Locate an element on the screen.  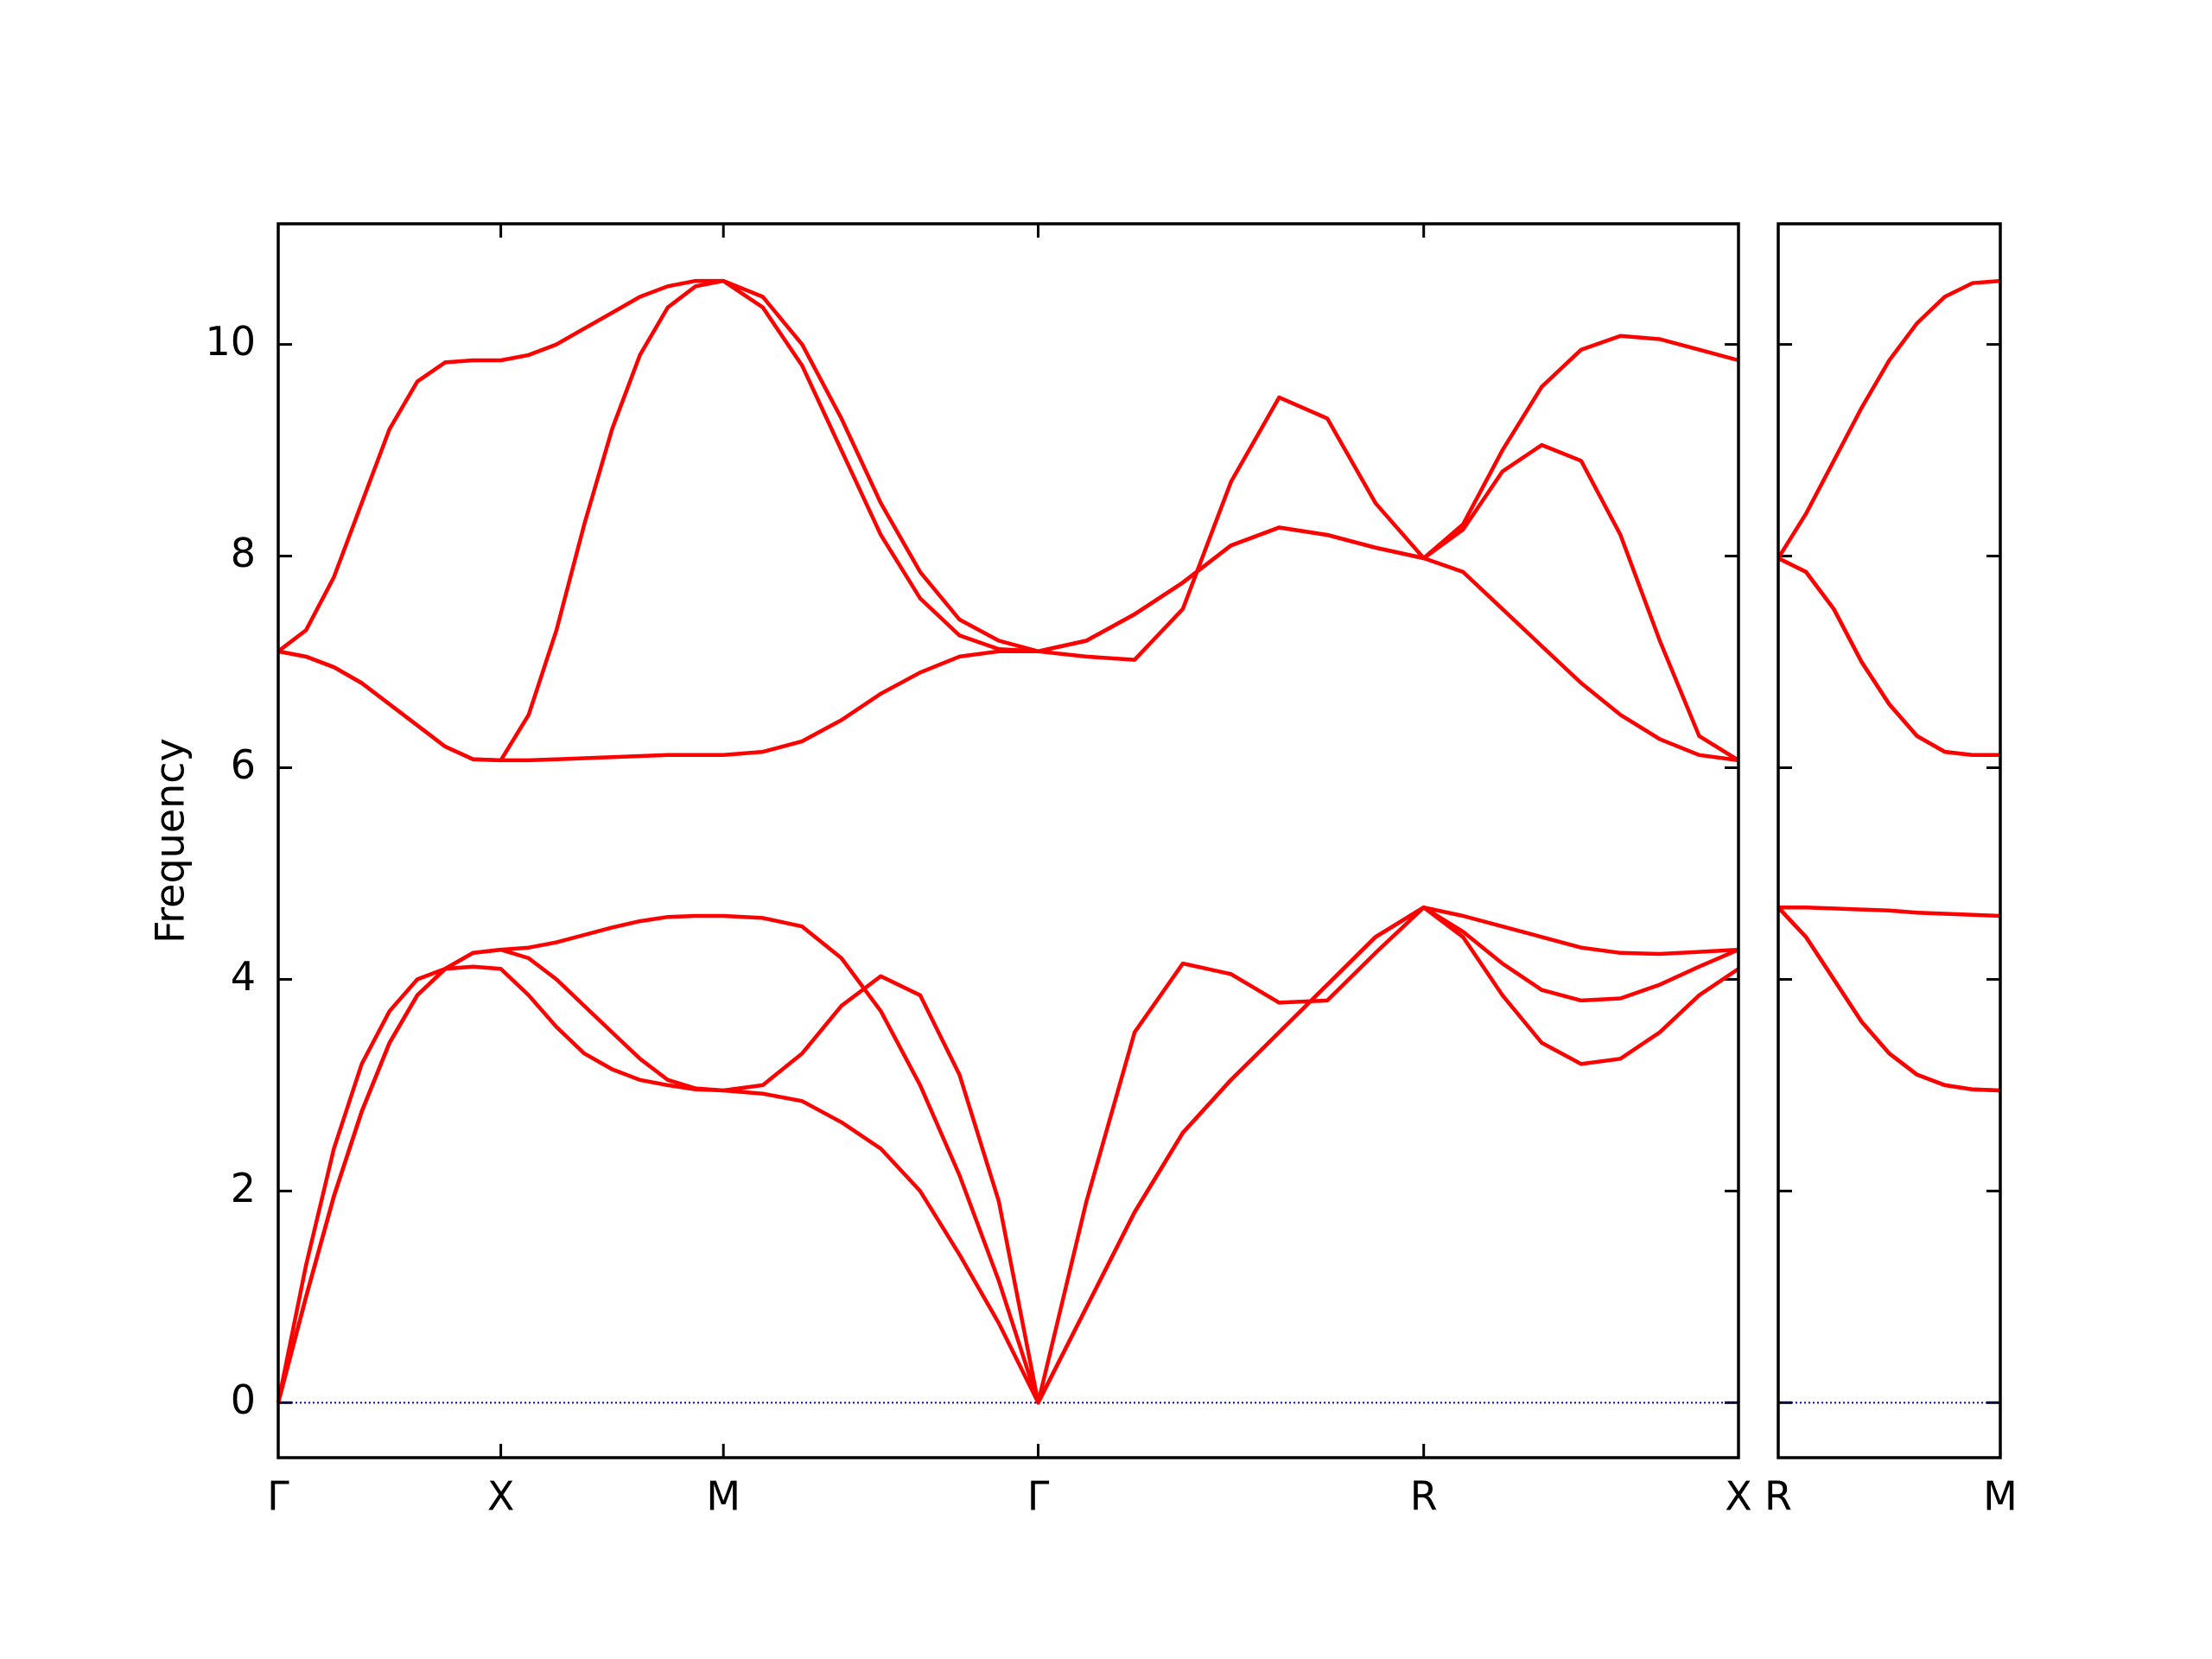
y-tick-label: 2 is located at coordinates (243, 1188).